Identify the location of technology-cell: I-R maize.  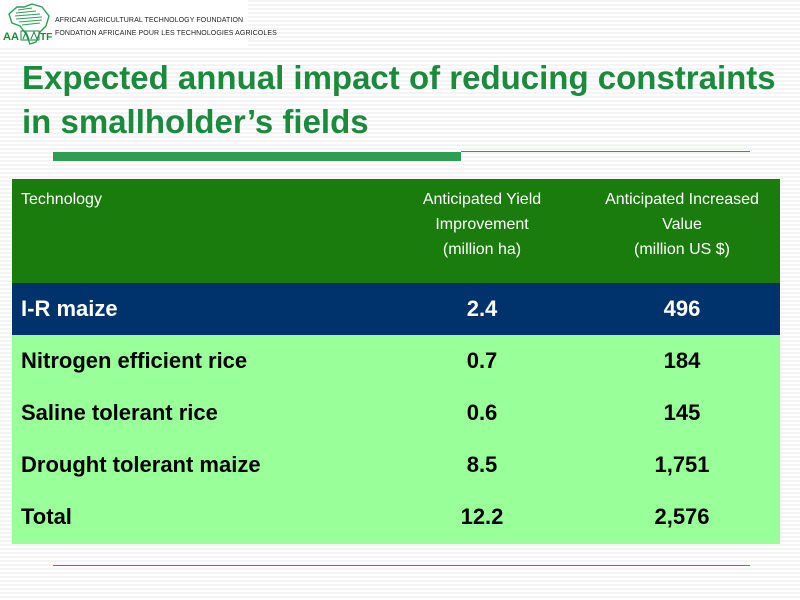
(69, 308).